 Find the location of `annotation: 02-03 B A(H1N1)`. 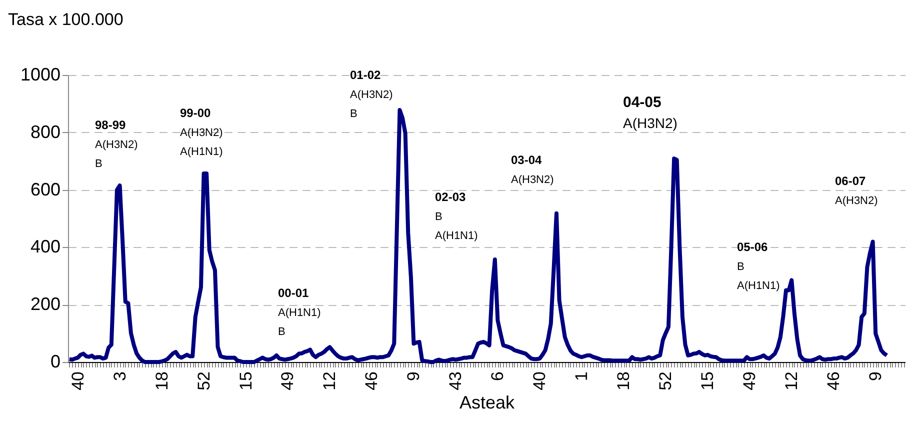

annotation: 02-03 B A(H1N1) is located at coordinates (456, 216).